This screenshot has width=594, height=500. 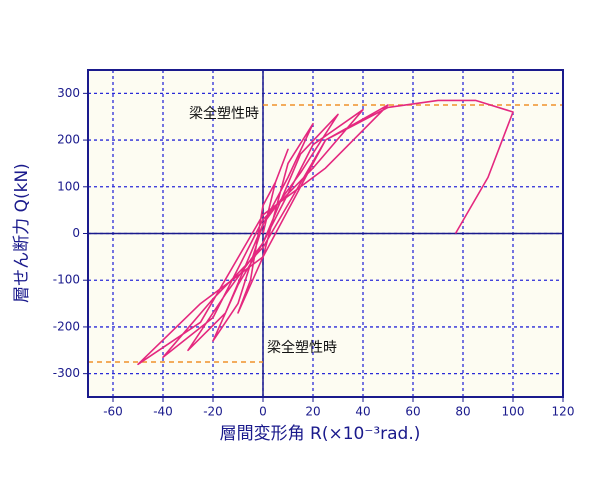 What do you see at coordinates (513, 412) in the screenshot?
I see `x-tick-label: 100` at bounding box center [513, 412].